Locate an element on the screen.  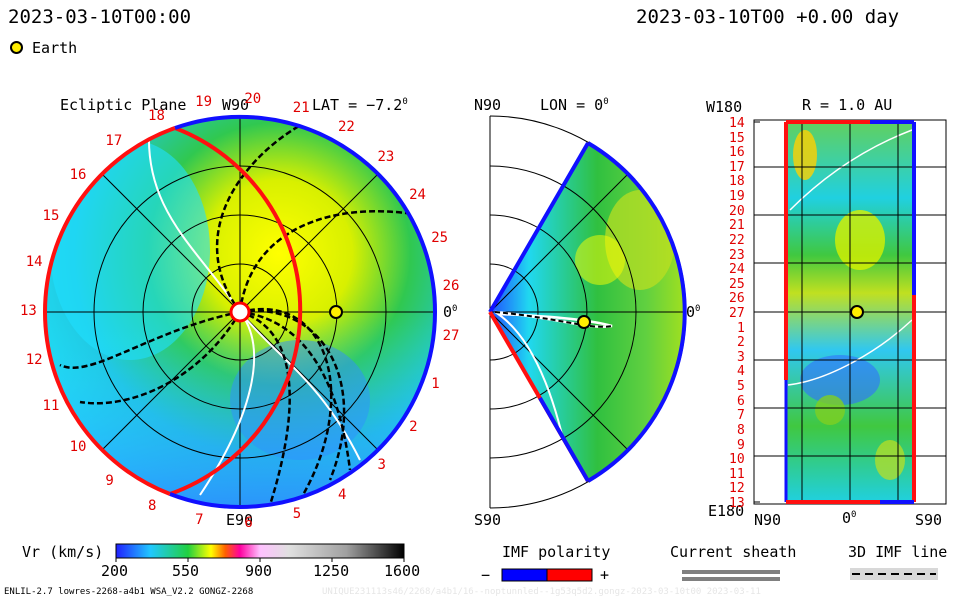
carrington-day-label: 14 is located at coordinates (34, 262).